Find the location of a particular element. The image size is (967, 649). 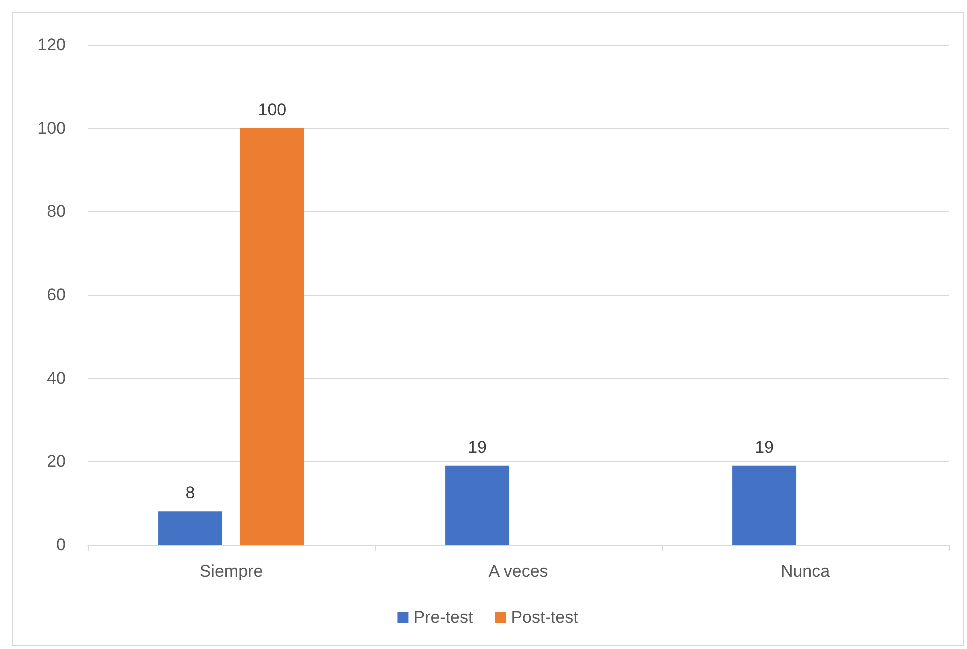

data-label: 100 is located at coordinates (272, 110).